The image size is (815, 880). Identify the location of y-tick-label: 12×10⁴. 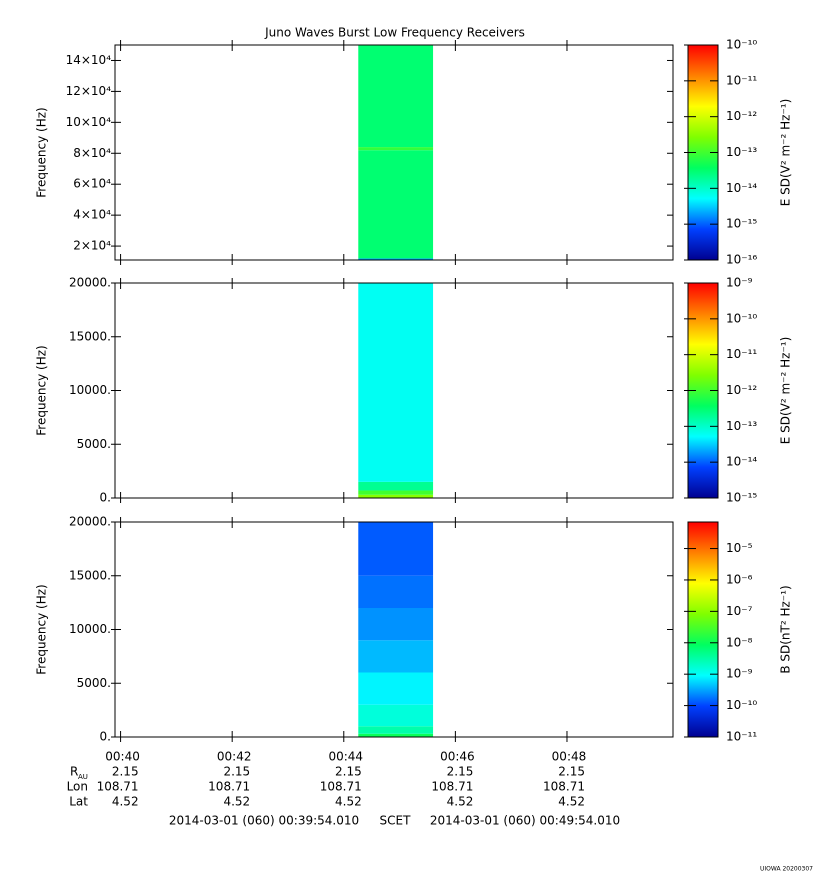
(89, 91).